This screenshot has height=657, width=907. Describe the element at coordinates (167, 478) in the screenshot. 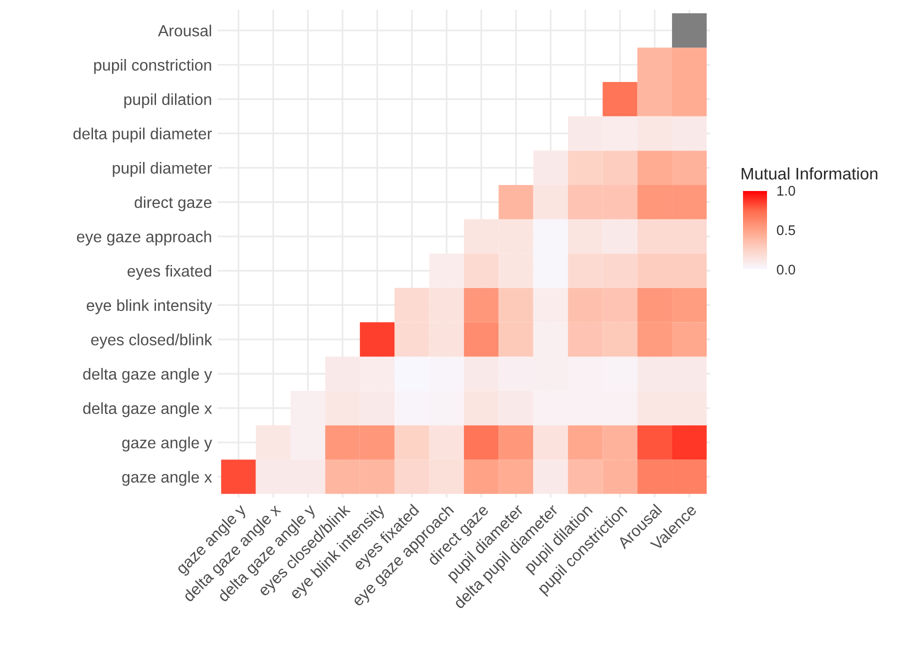

I see `y-tick-label: gaze angle x` at that location.